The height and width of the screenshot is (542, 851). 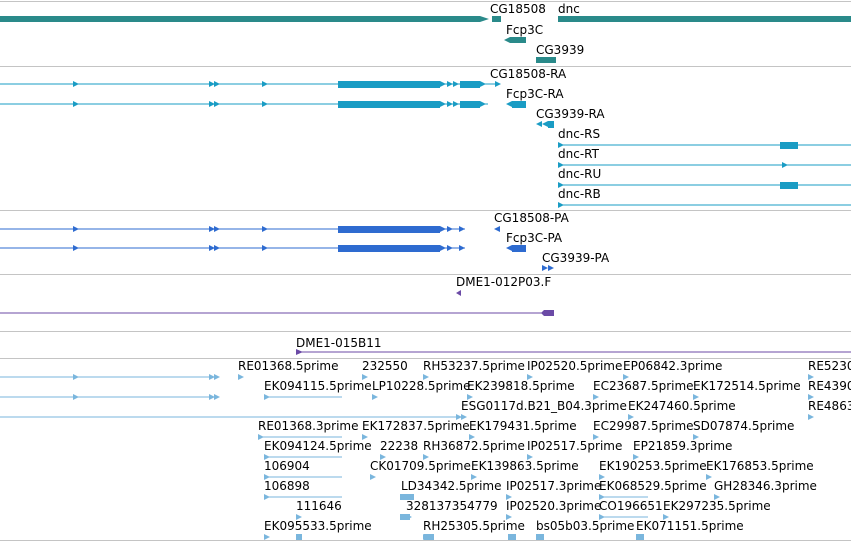 I want to click on est-label: SD07874.5prime, so click(x=744, y=426).